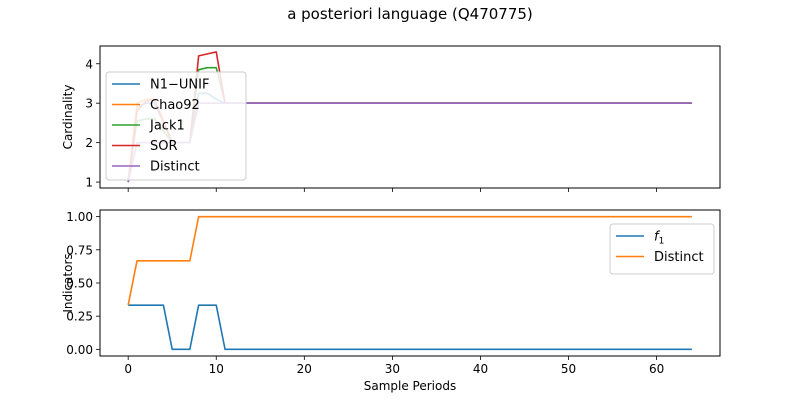 Image resolution: width=800 pixels, height=404 pixels. What do you see at coordinates (89, 183) in the screenshot?
I see `y-tick-label: 1` at bounding box center [89, 183].